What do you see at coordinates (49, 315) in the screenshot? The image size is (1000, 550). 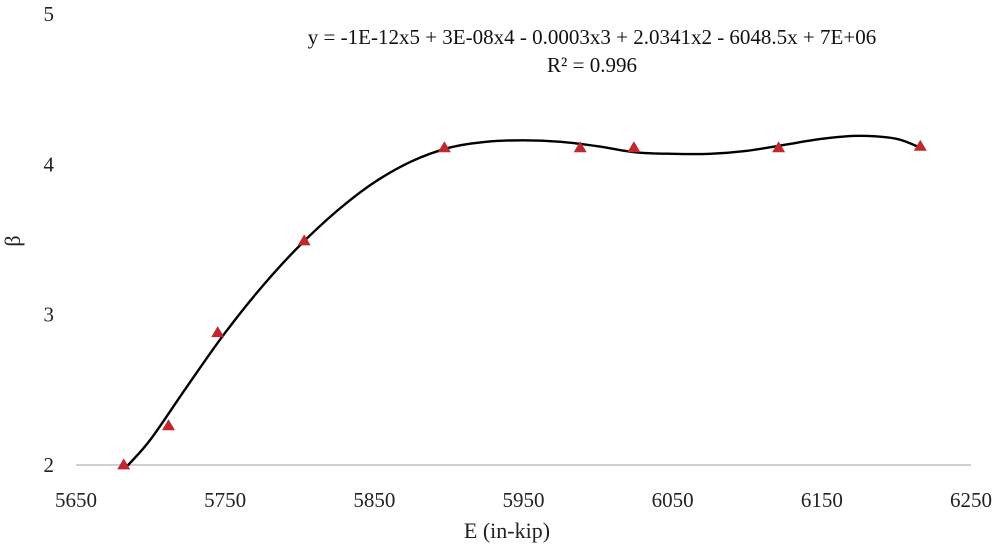 I see `y-tick-label: 3` at bounding box center [49, 315].